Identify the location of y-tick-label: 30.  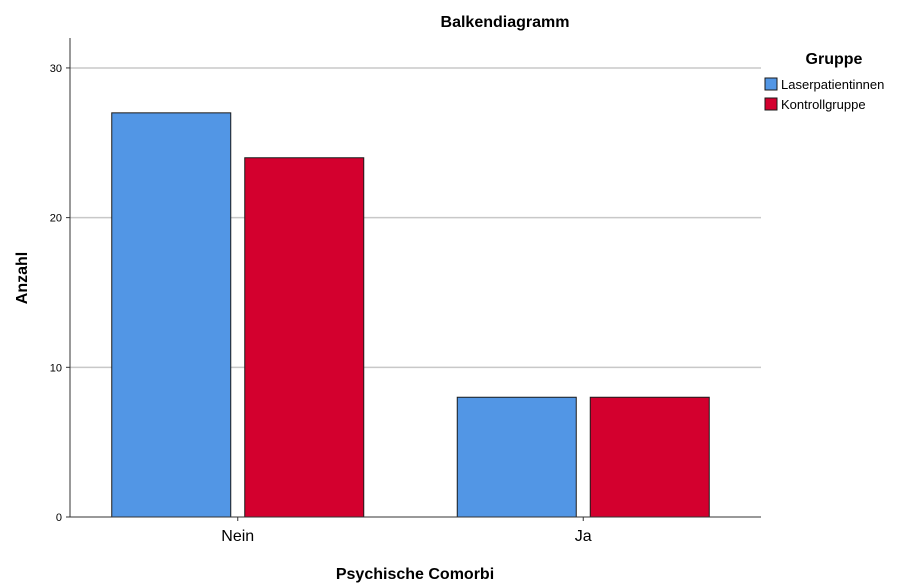
(56, 69).